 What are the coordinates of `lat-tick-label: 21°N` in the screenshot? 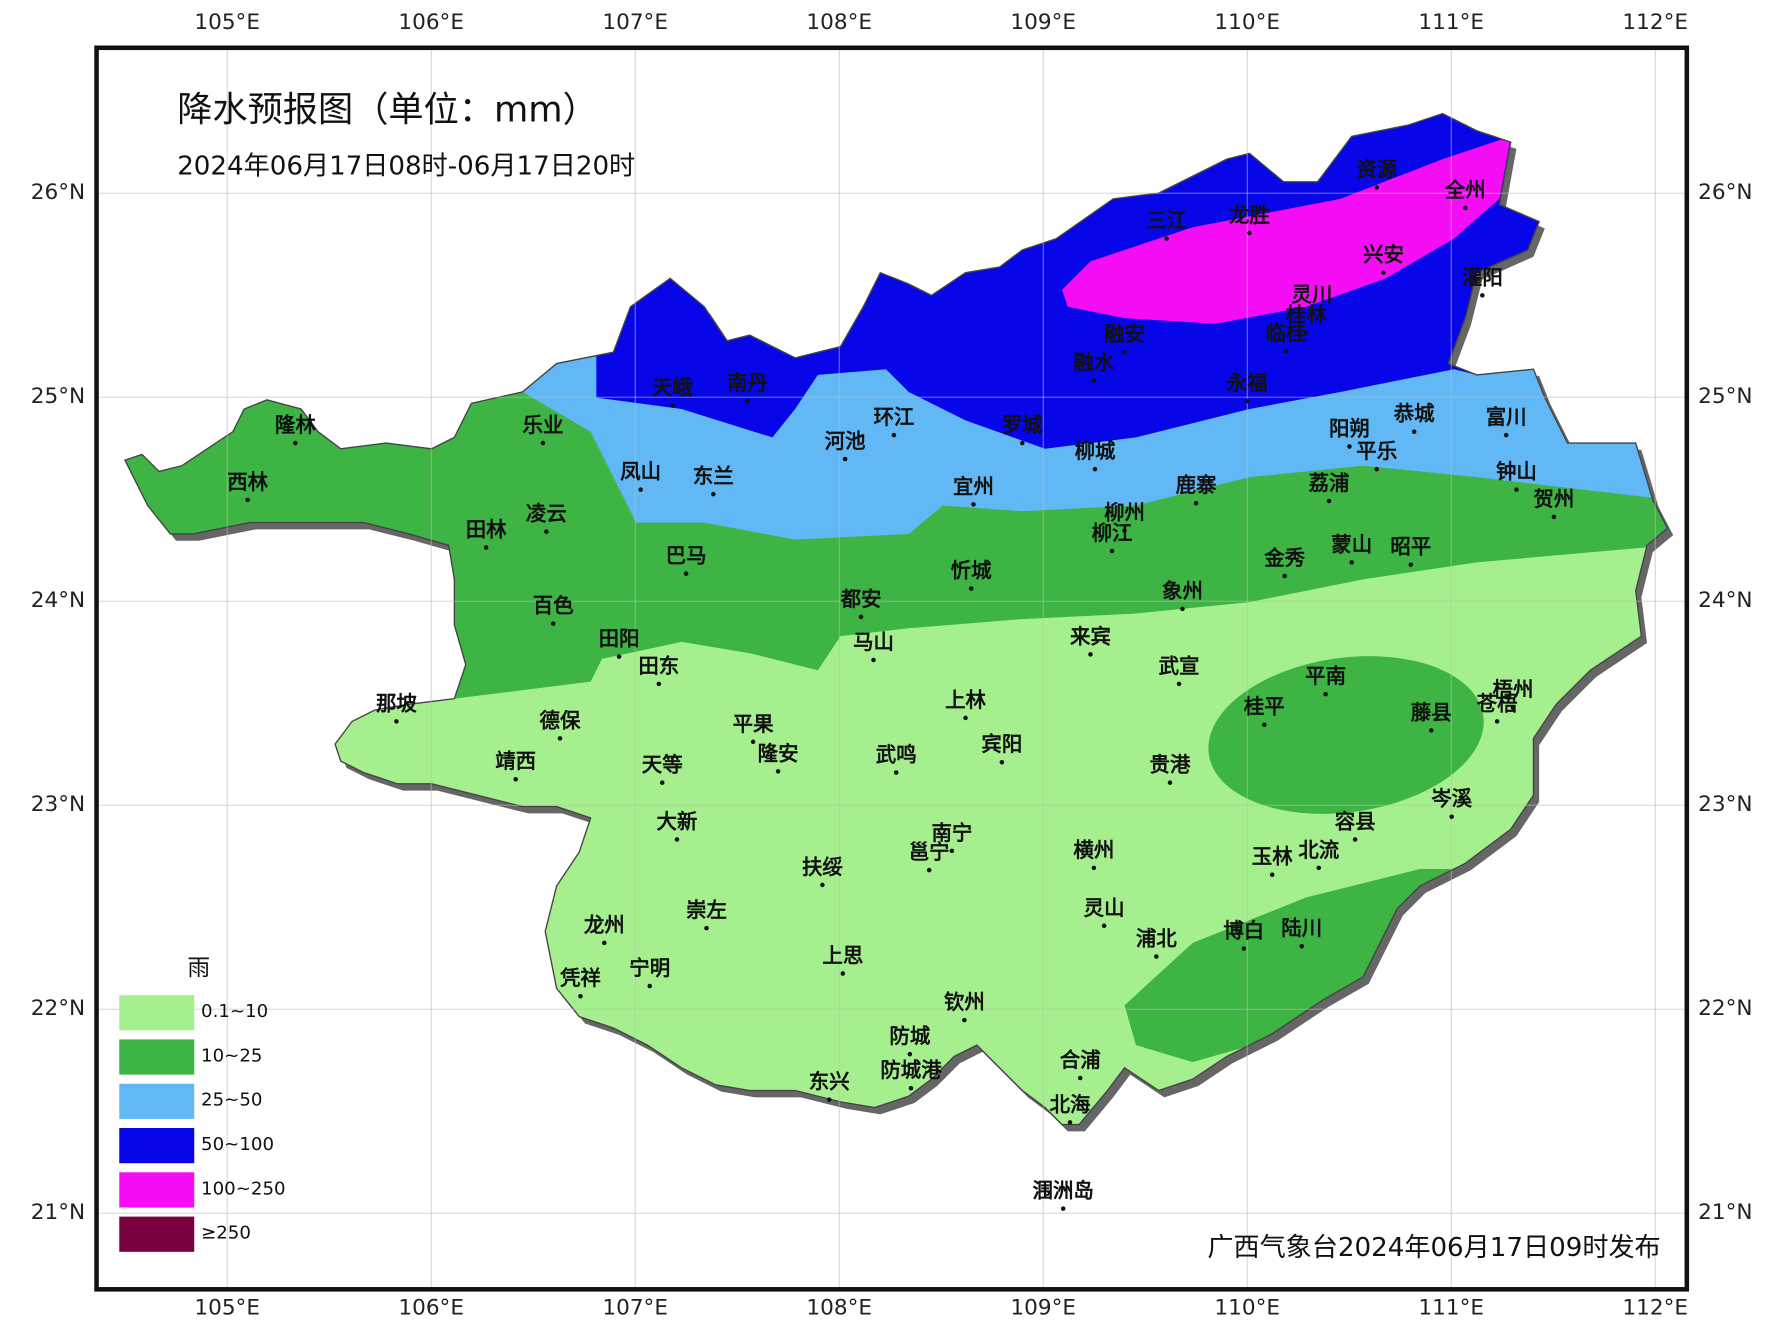 It's located at (1725, 1212).